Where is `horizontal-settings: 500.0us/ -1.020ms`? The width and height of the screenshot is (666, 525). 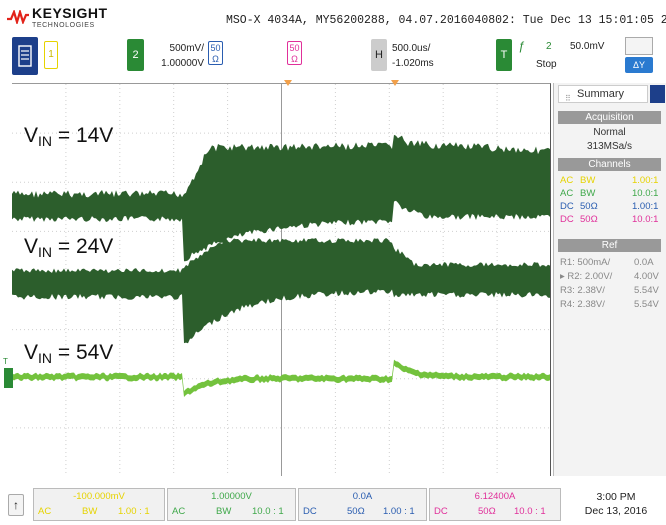 horizontal-settings: 500.0us/ -1.020ms is located at coordinates (413, 56).